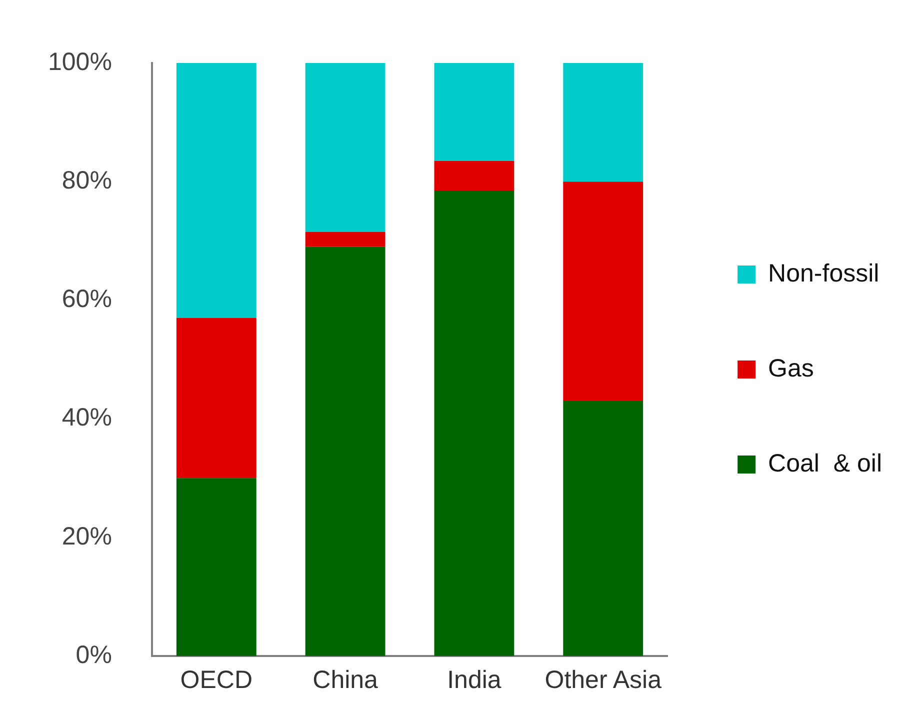 The image size is (910, 719). I want to click on y-tick-label: 20%, so click(87, 536).